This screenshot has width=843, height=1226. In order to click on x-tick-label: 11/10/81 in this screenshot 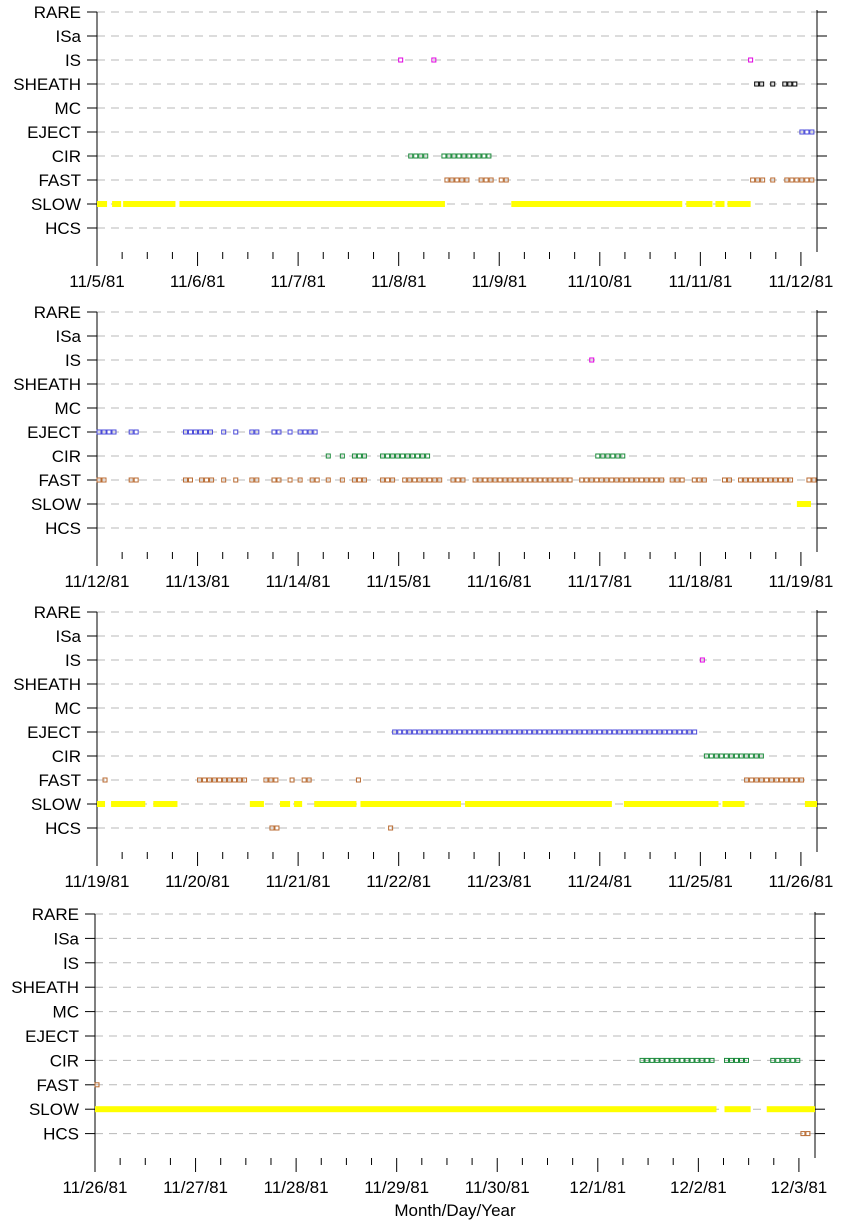, I will do `click(599, 281)`.